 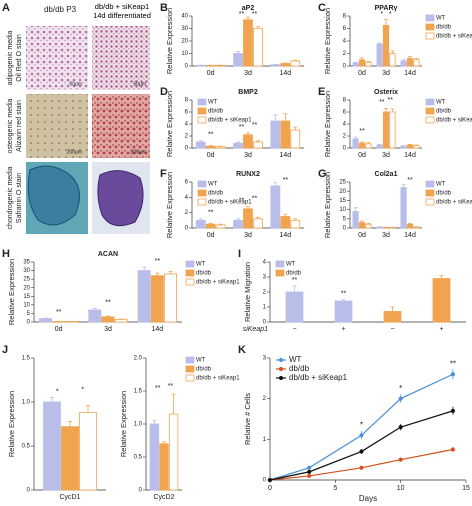 I want to click on row-label: chondrogenic media, so click(x=10, y=197).